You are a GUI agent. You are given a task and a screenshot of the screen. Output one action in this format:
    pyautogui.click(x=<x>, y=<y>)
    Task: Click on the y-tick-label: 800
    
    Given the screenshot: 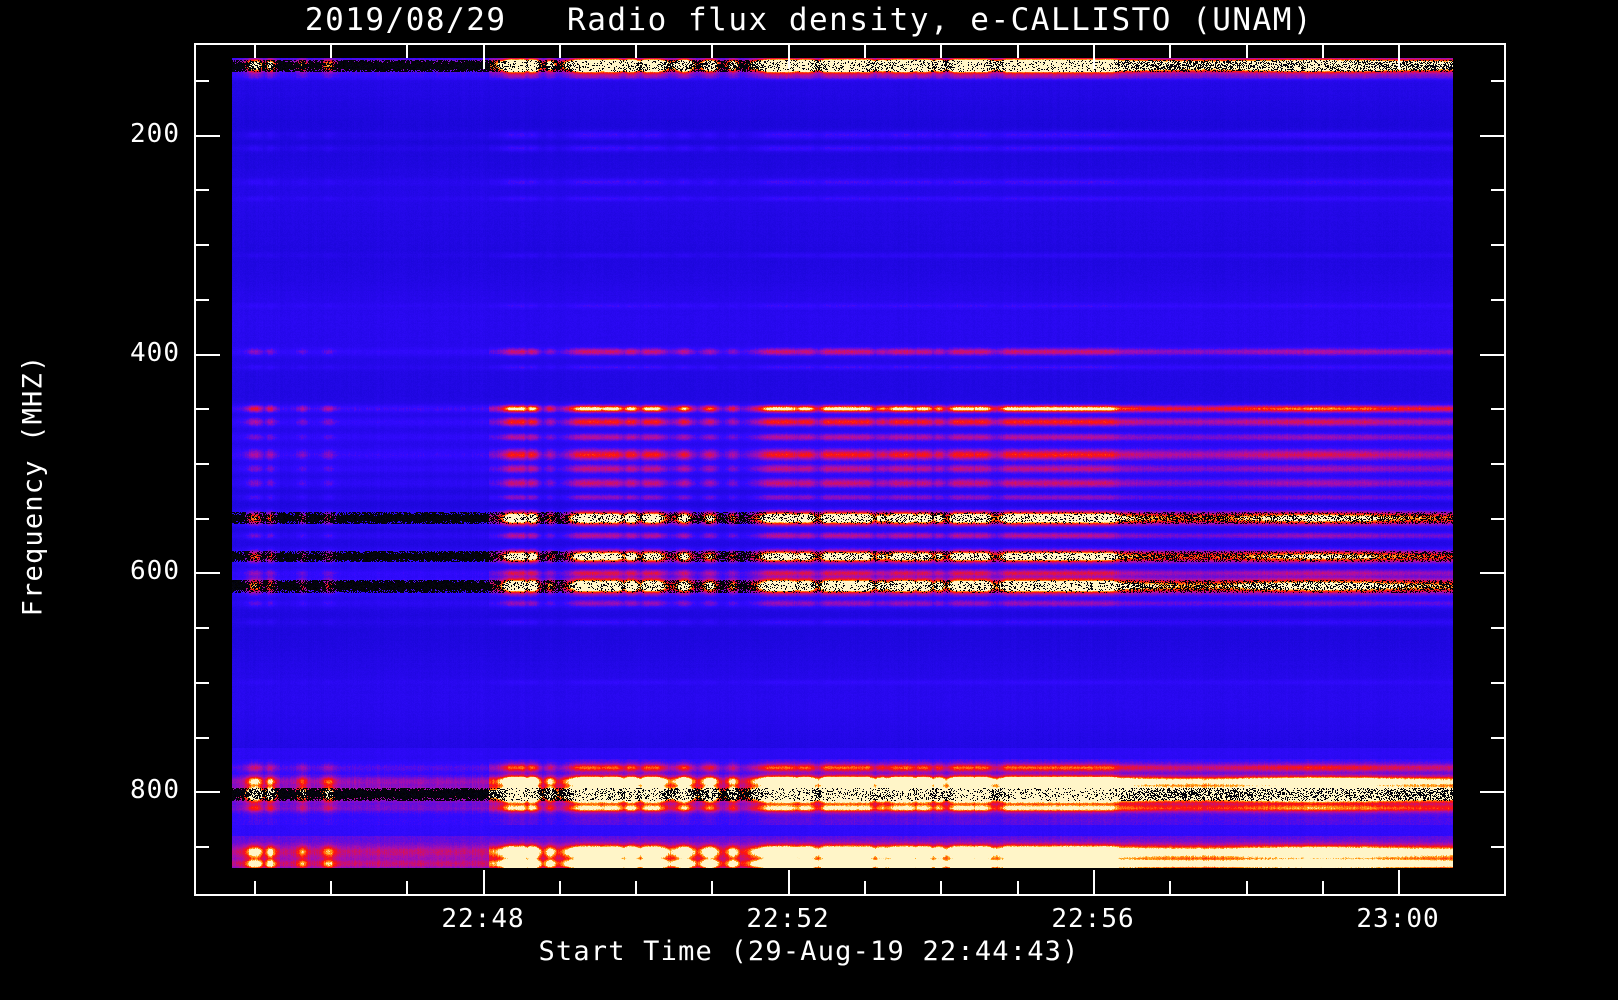 What is the action you would take?
    pyautogui.click(x=155, y=790)
    